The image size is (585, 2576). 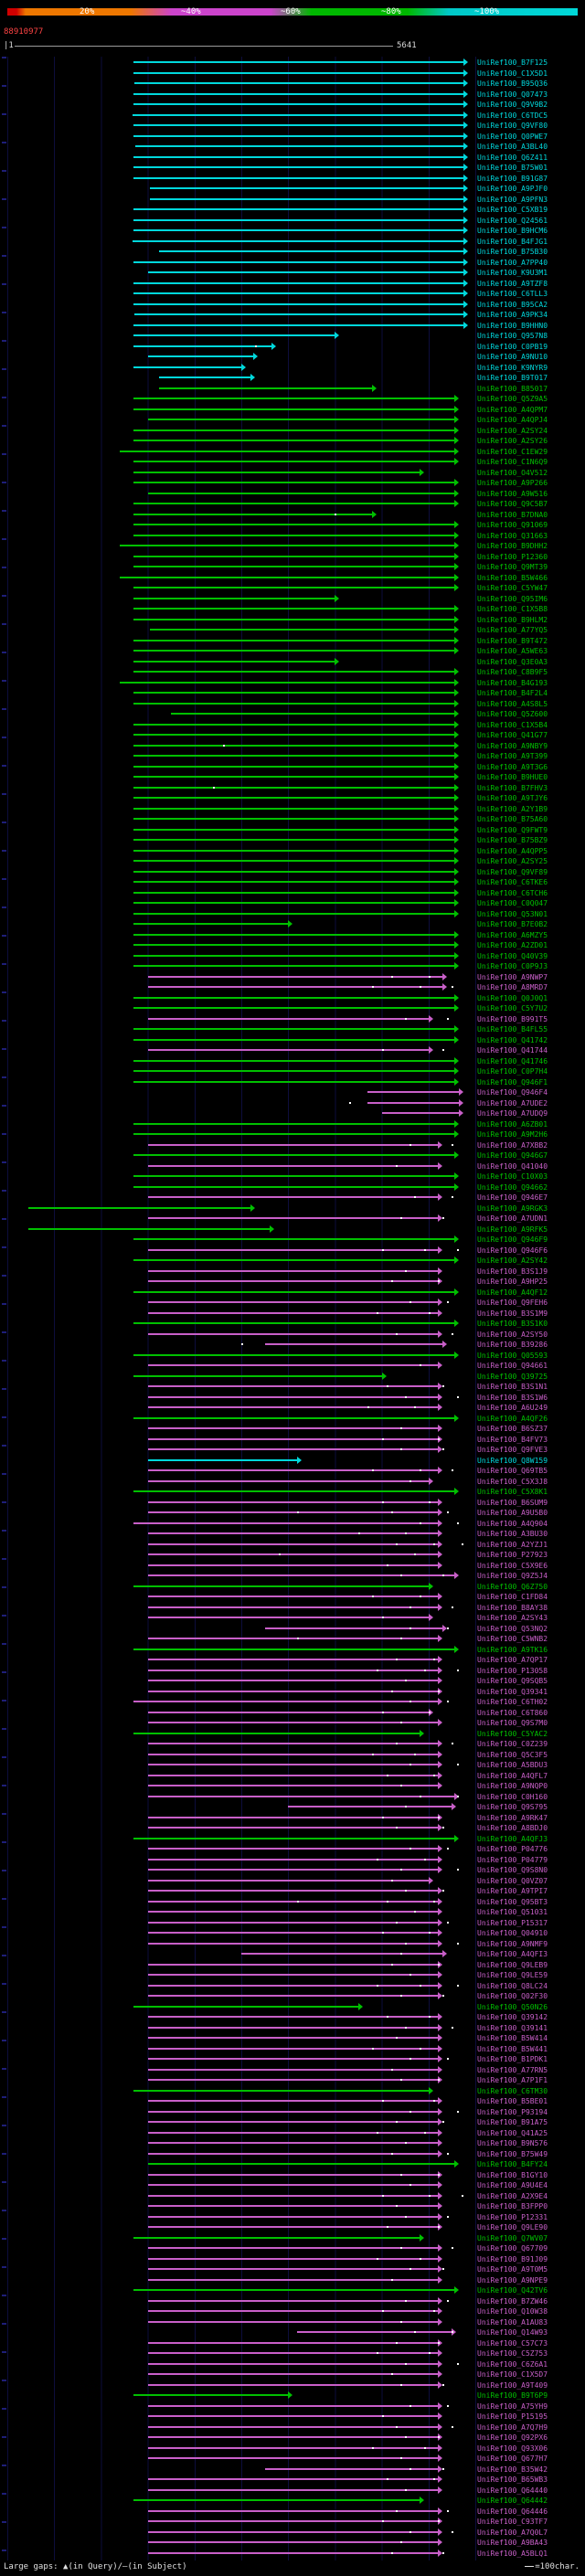 What do you see at coordinates (293, 2385) in the screenshot?
I see `hit-row: UniRef100_A9T409` at bounding box center [293, 2385].